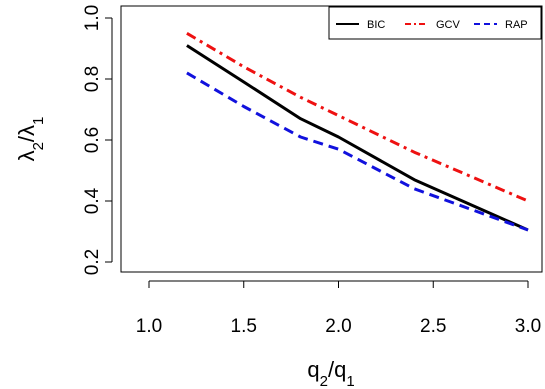 The height and width of the screenshot is (389, 545). What do you see at coordinates (26, 155) in the screenshot?
I see `y-title-base: λ` at bounding box center [26, 155].